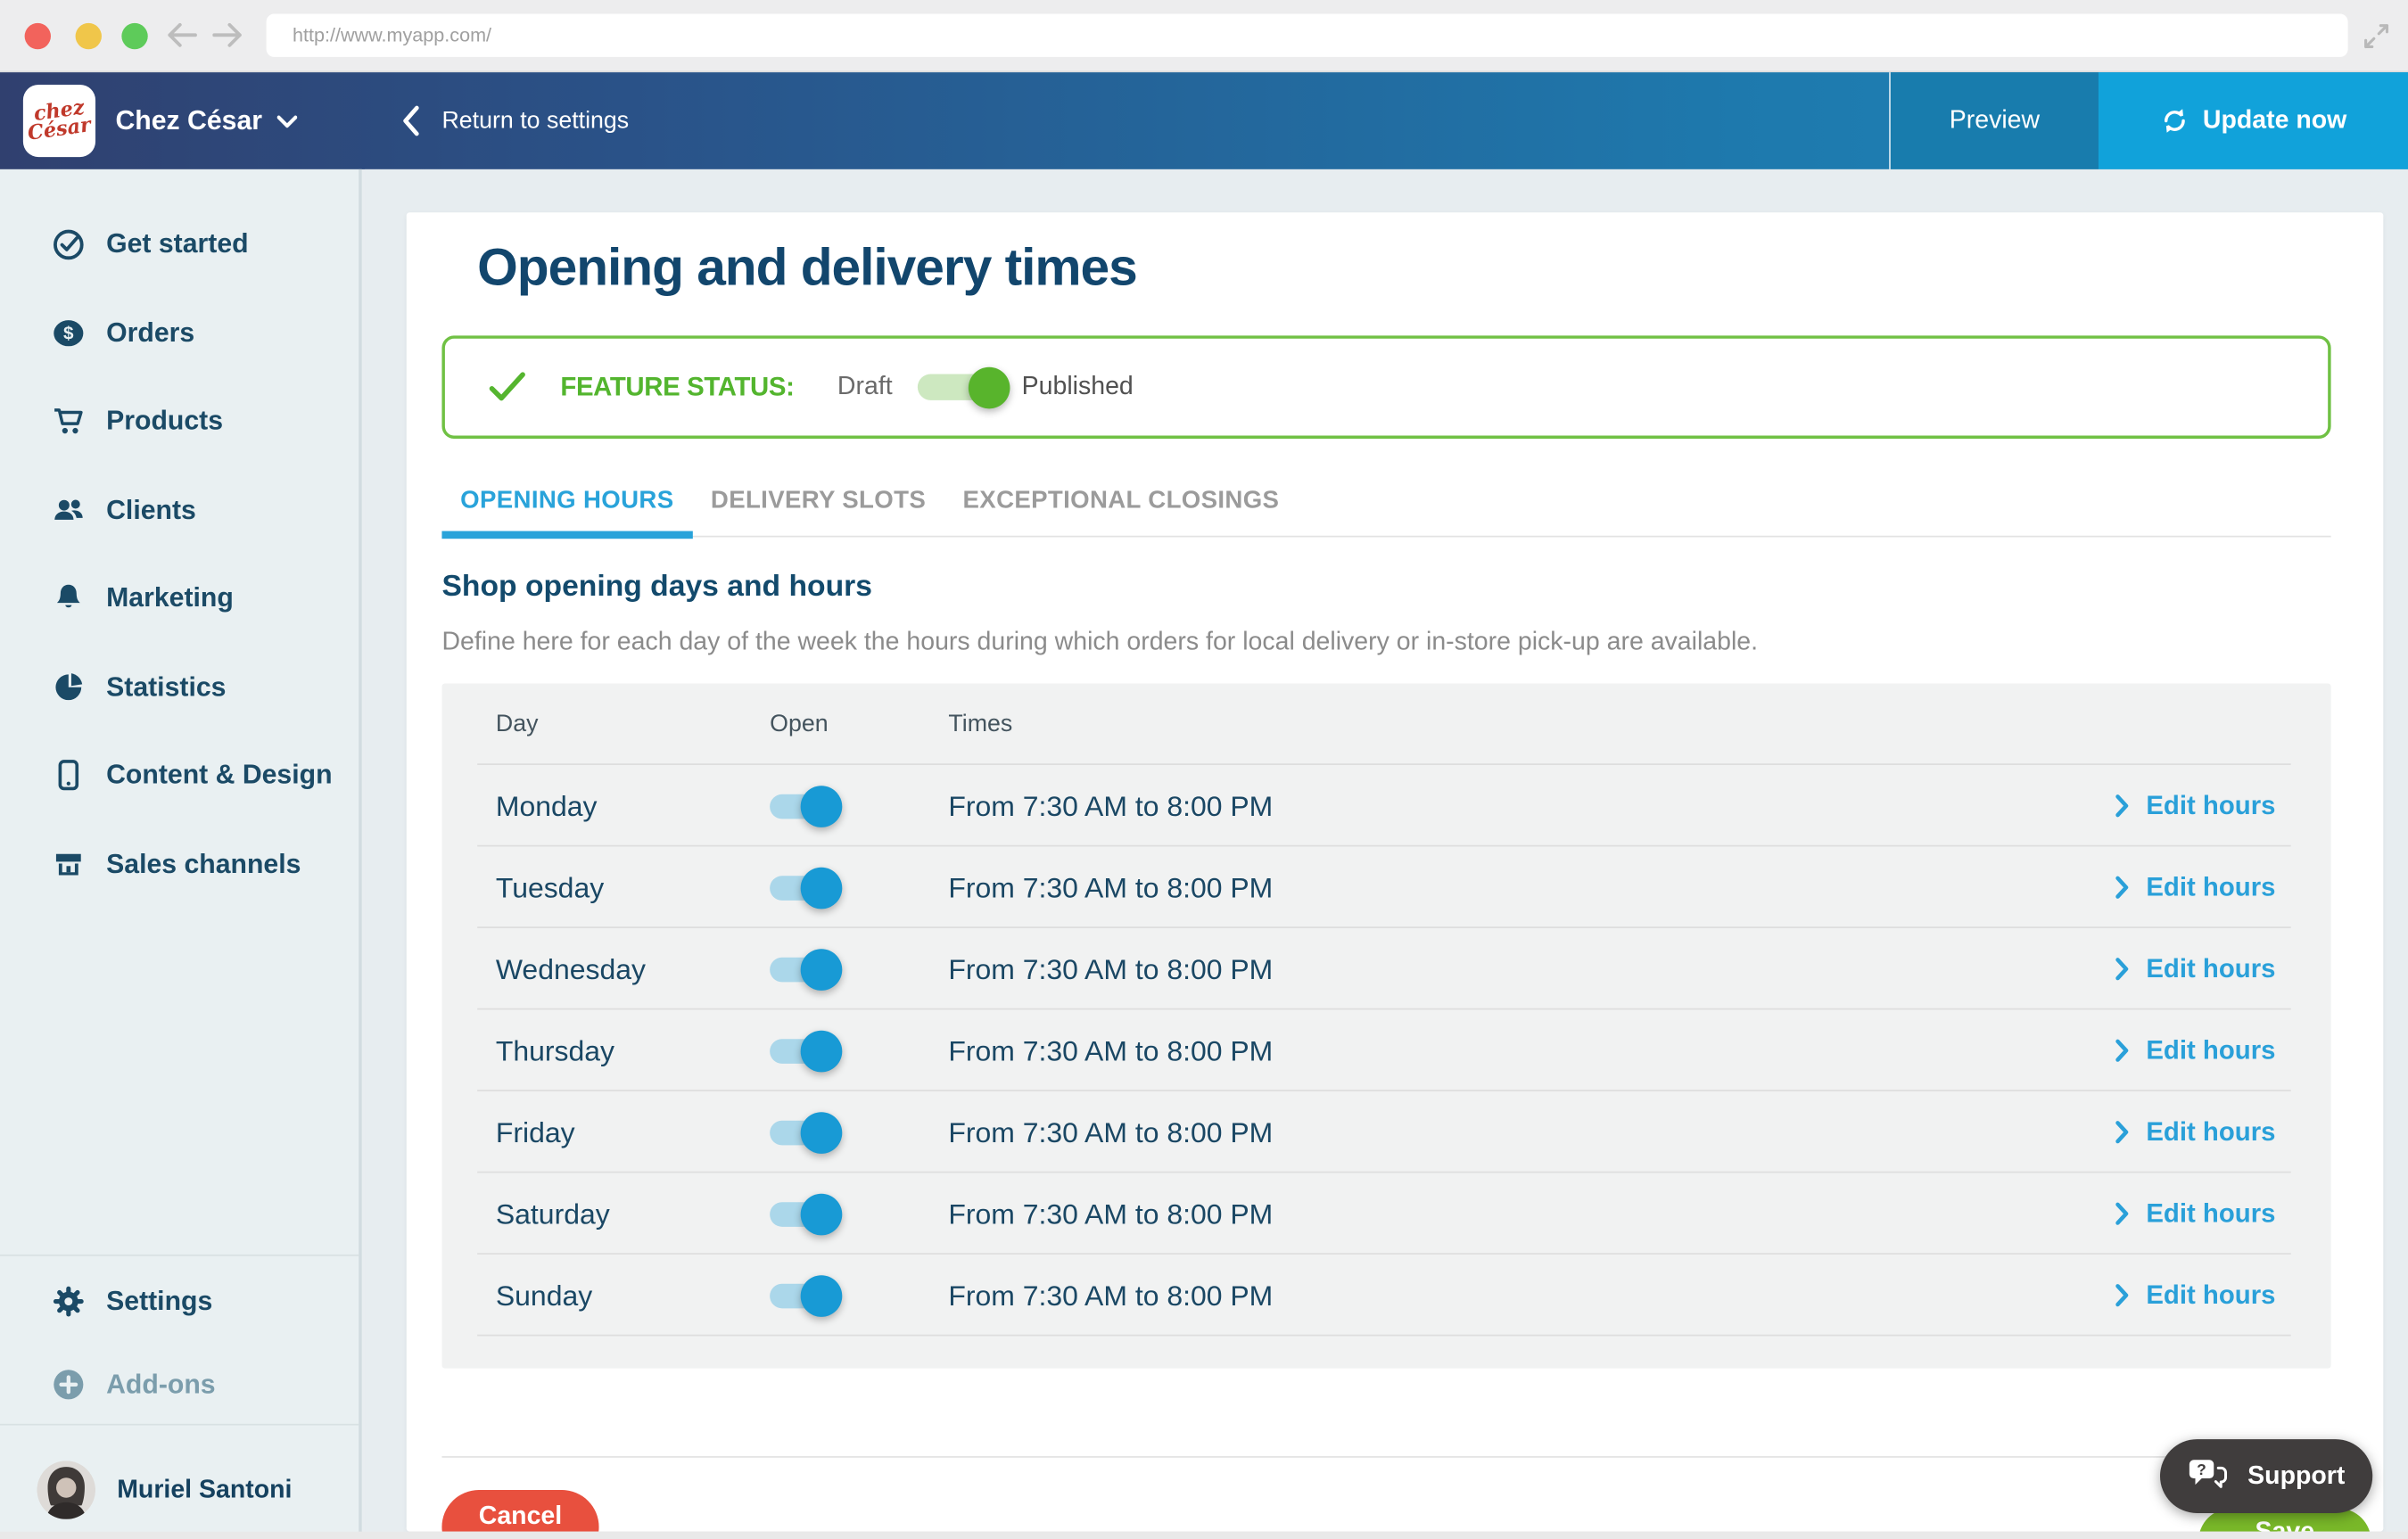 The width and height of the screenshot is (2408, 1539). I want to click on sidebar-item-label: Orders, so click(150, 333).